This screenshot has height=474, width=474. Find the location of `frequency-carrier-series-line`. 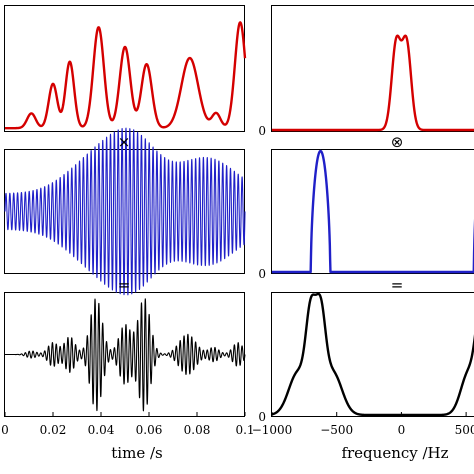

frequency-carrier-series-line is located at coordinates (372, 211).